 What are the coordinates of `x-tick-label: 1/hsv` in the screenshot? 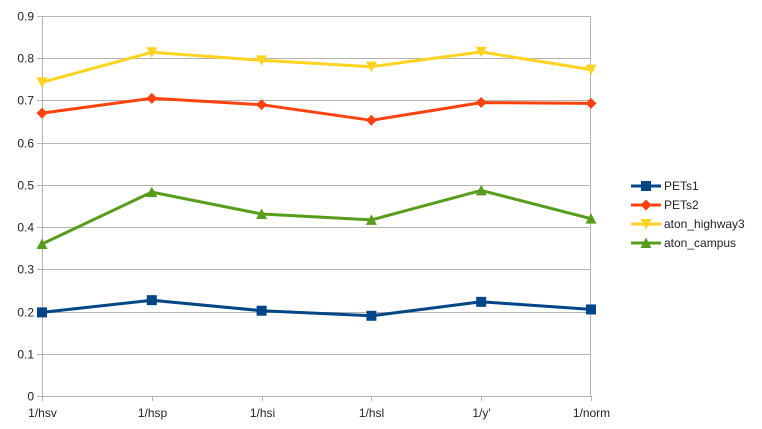 It's located at (42, 413).